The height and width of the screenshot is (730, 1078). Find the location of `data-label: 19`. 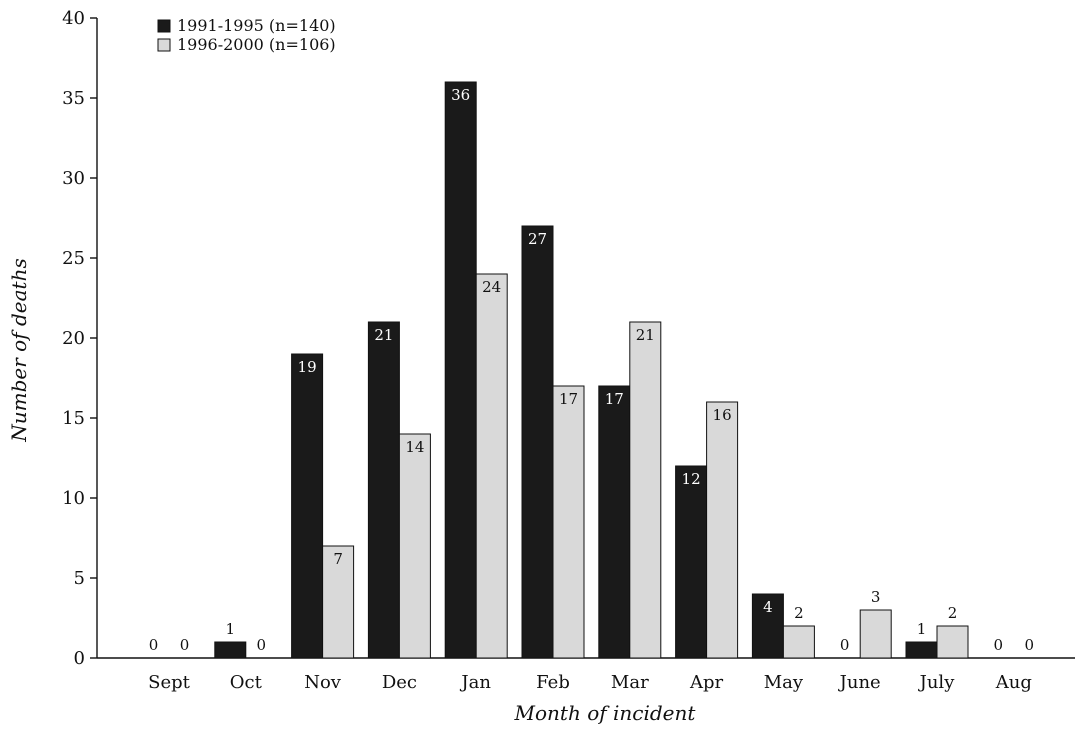

data-label: 19 is located at coordinates (307, 367).